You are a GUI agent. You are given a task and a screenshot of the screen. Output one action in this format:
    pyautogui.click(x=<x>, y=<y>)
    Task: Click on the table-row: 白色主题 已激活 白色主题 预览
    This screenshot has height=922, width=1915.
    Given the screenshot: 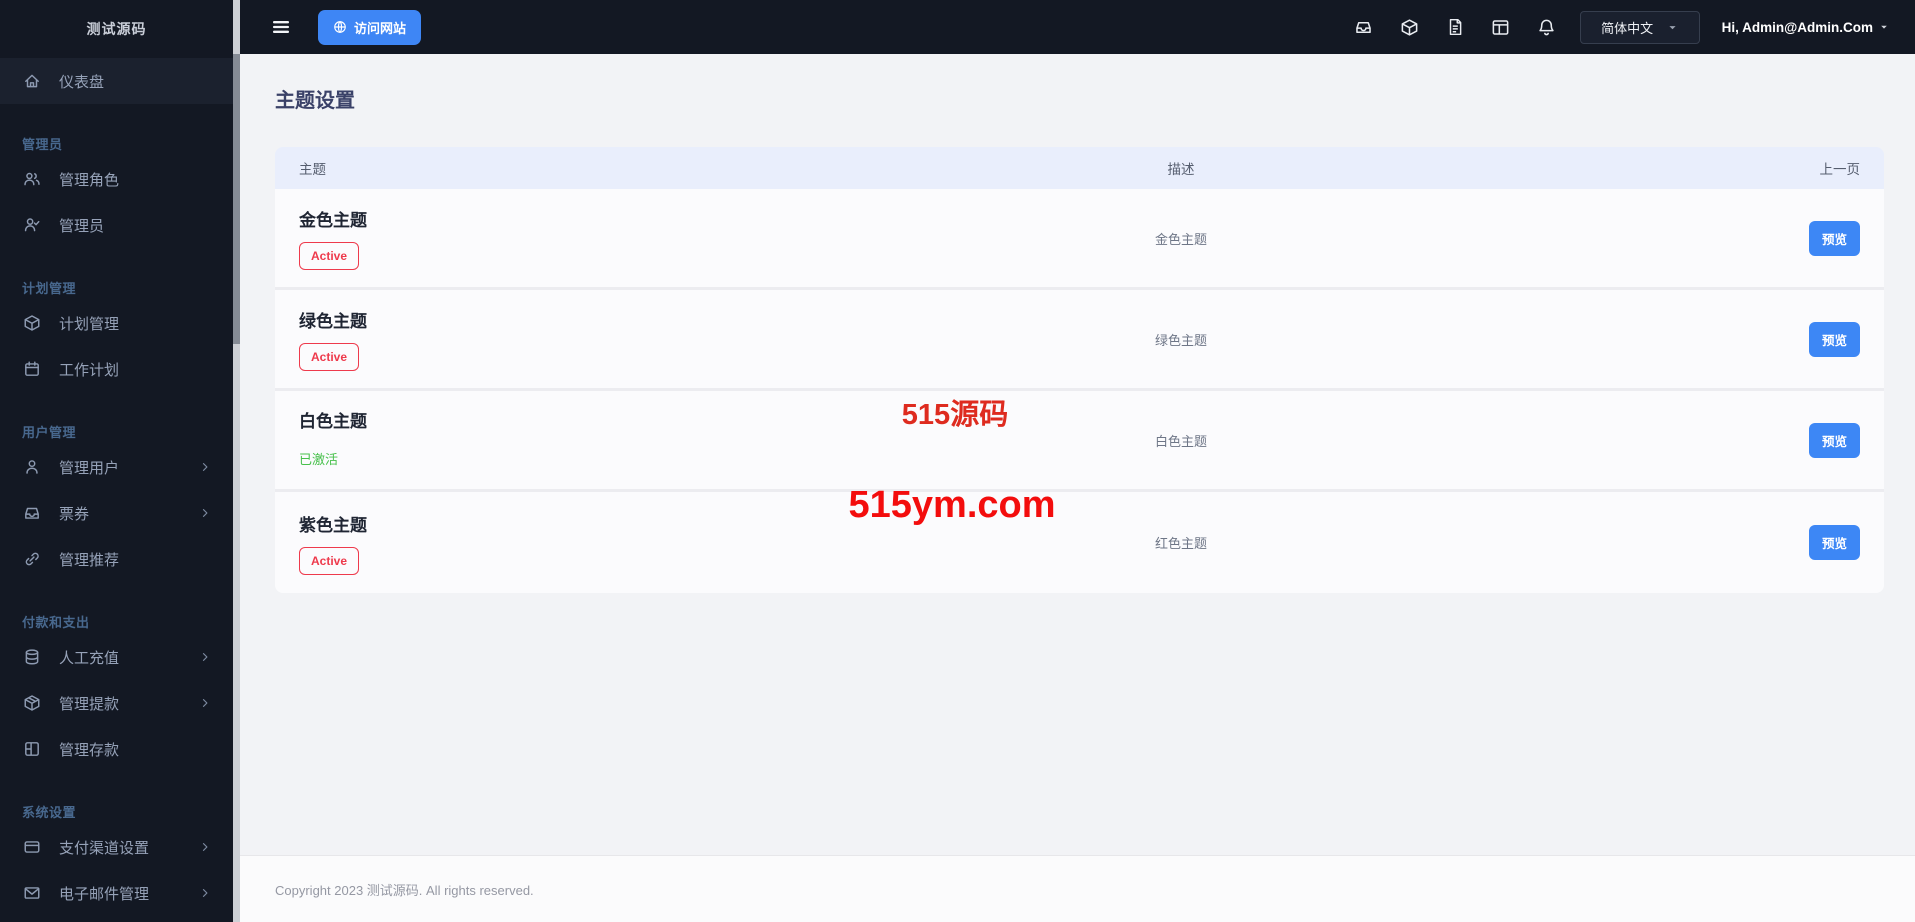 What is the action you would take?
    pyautogui.click(x=1079, y=441)
    